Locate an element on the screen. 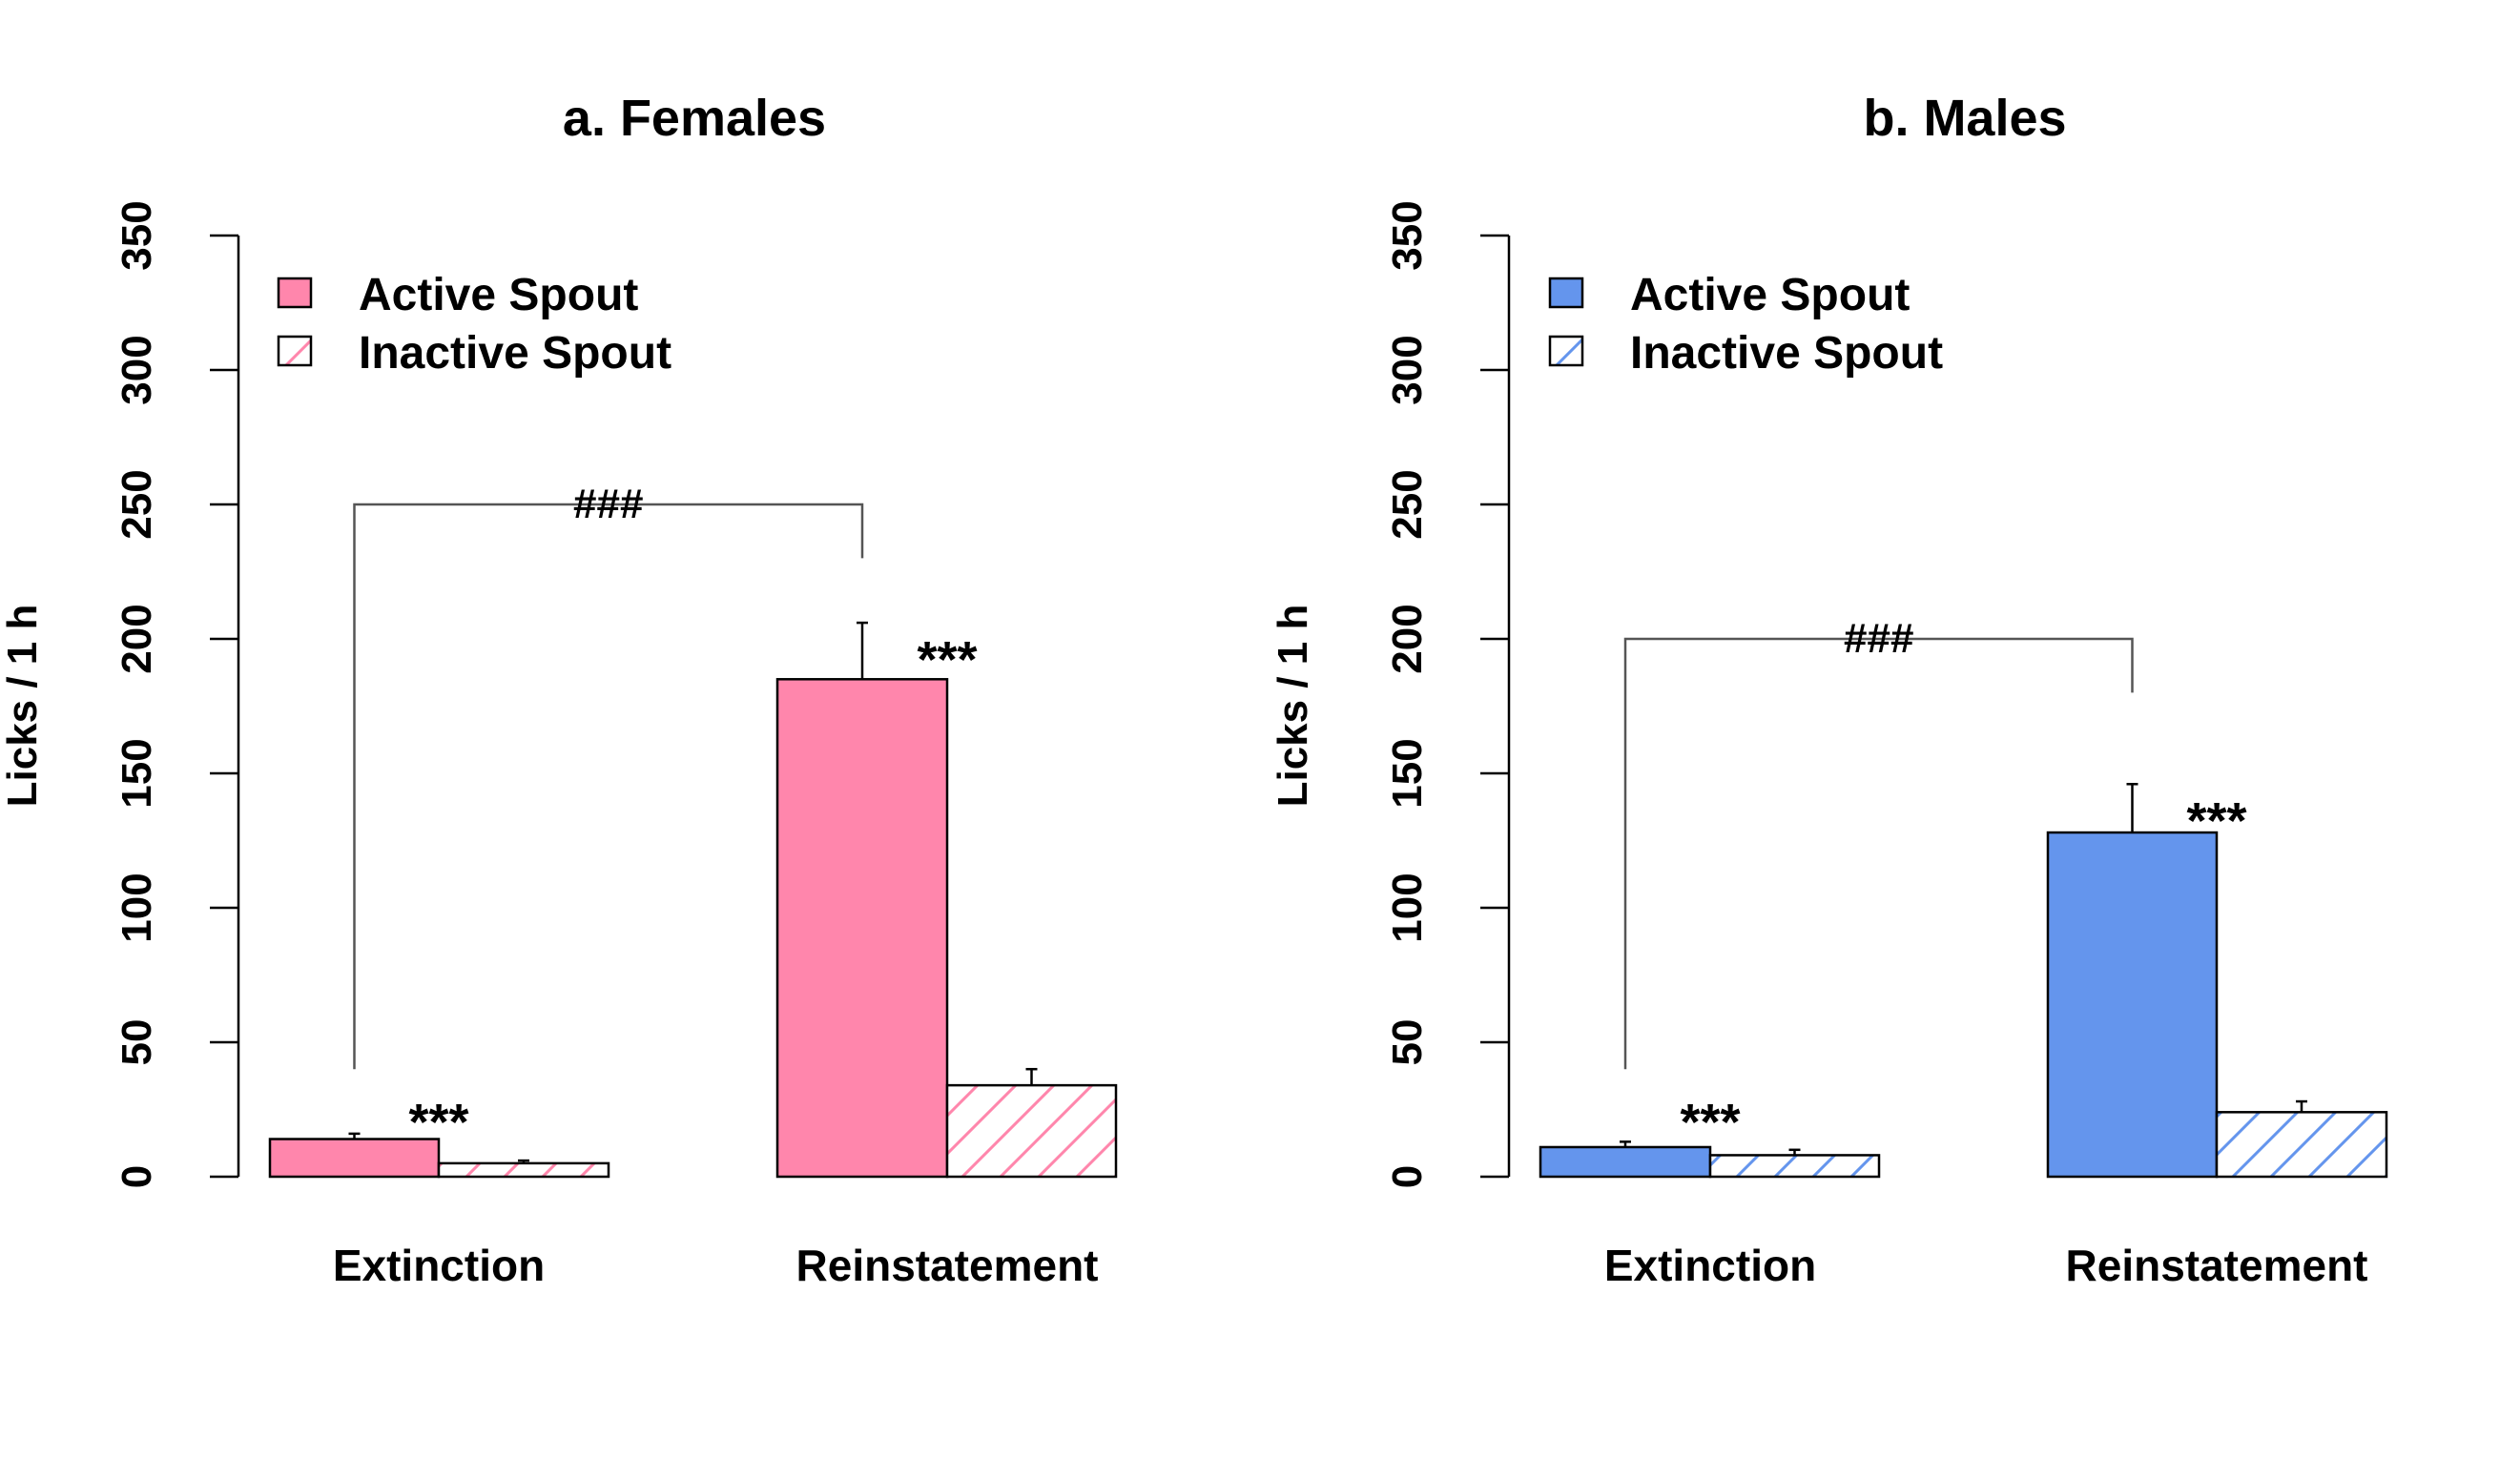 The height and width of the screenshot is (1458, 2520). bar-extinction-active is located at coordinates (1626, 1162).